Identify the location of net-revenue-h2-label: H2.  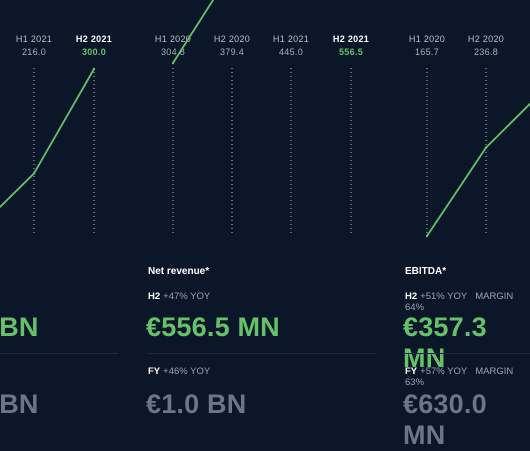
(154, 296).